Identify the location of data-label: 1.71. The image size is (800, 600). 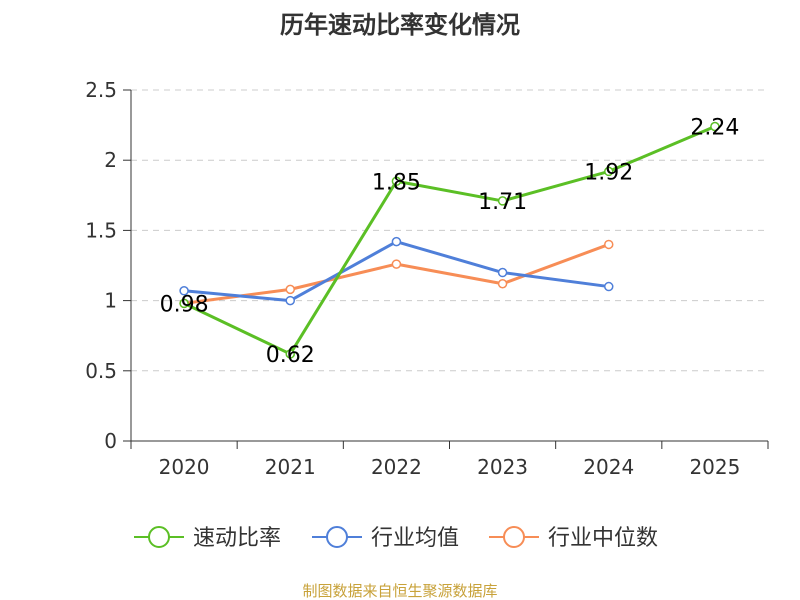
(502, 202).